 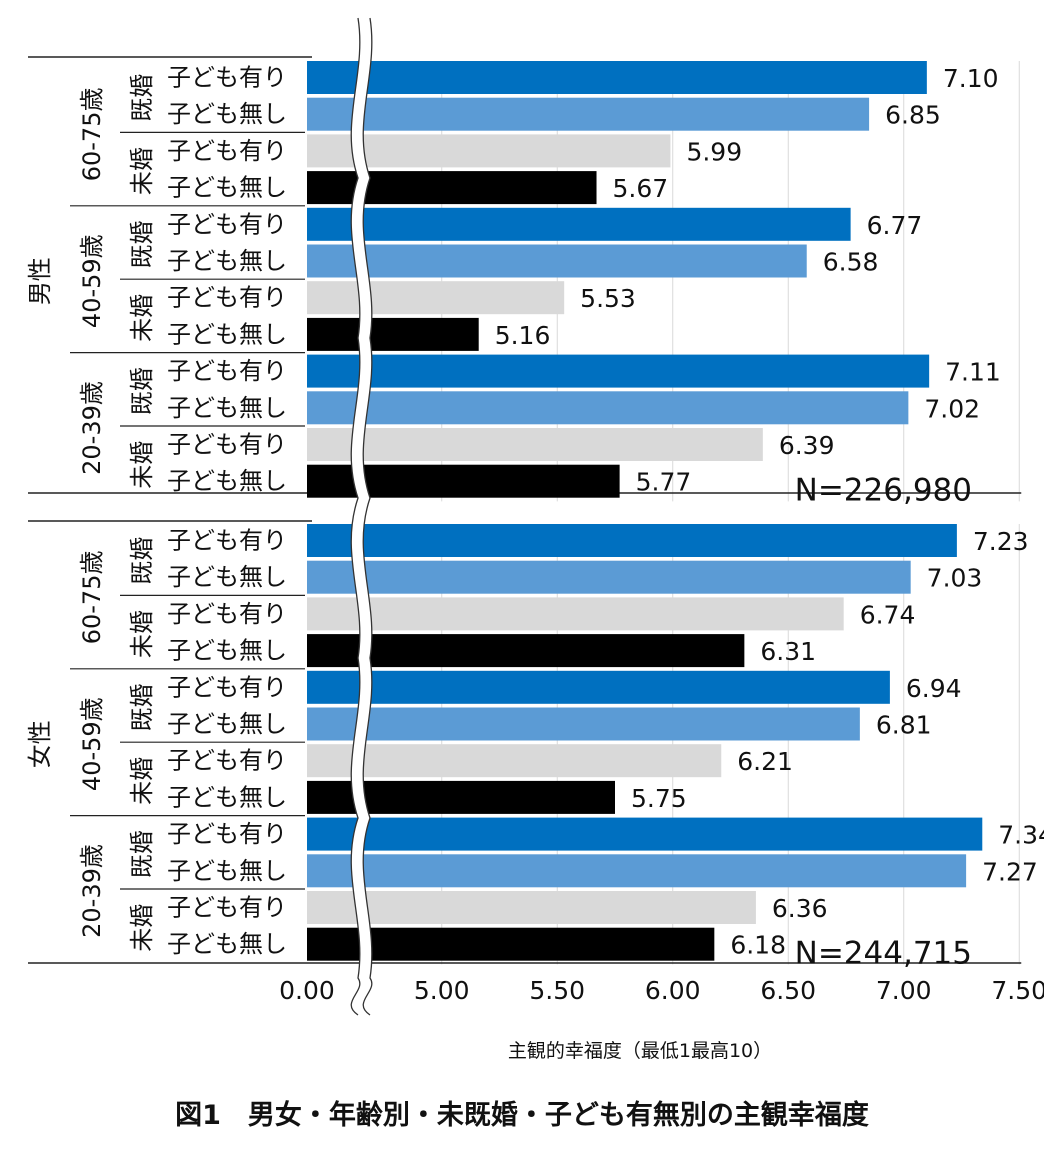 I want to click on data-label: 6.39, so click(x=807, y=445).